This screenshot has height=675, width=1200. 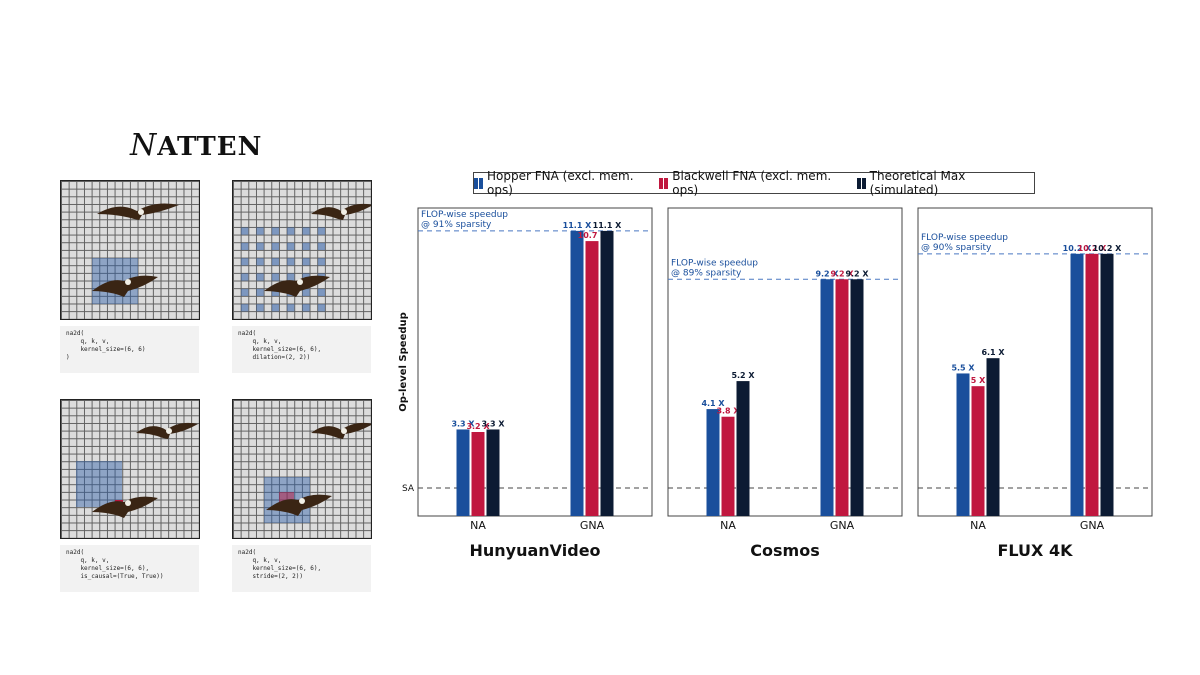 I want to click on code-line: ), so click(x=68, y=357).